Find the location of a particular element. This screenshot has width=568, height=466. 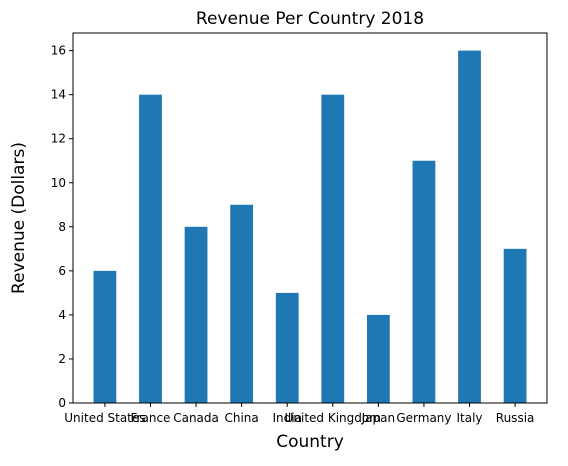

chart-title: Revenue Per Country 2018 is located at coordinates (310, 19).